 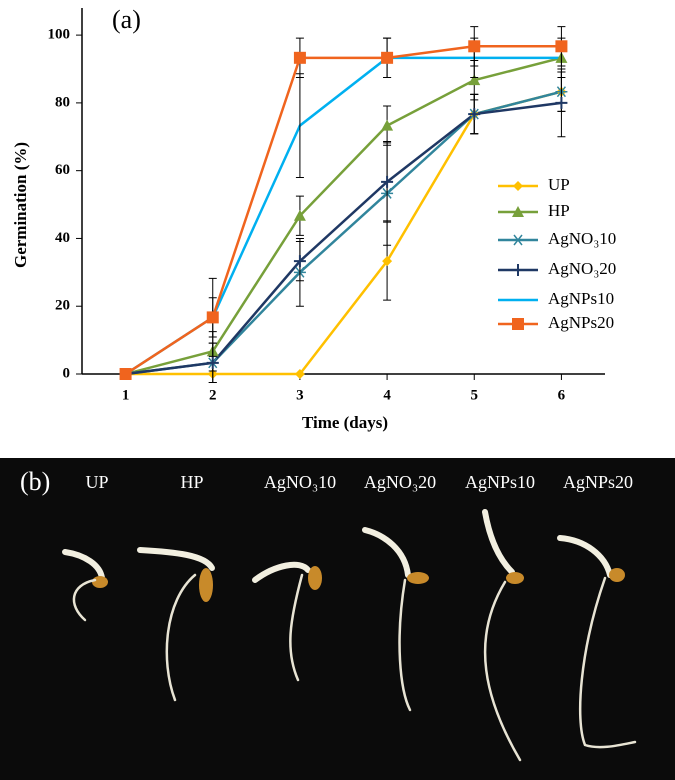 What do you see at coordinates (581, 322) in the screenshot?
I see `legend-label: AgNPs20` at bounding box center [581, 322].